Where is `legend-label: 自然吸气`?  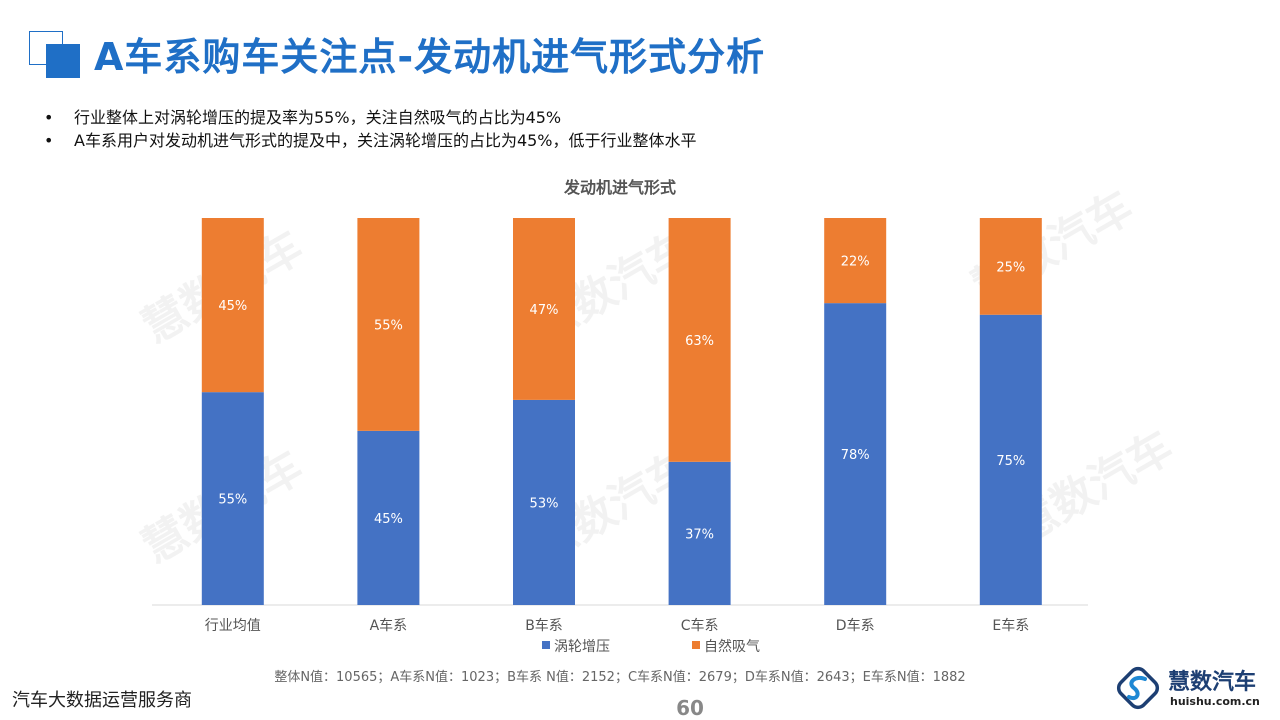 legend-label: 自然吸气 is located at coordinates (732, 646).